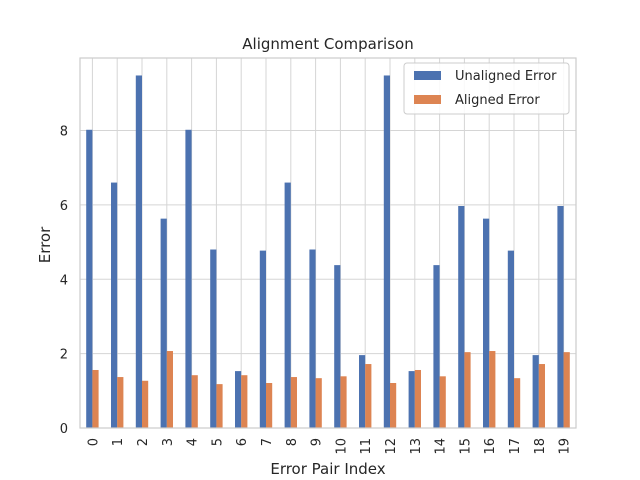  What do you see at coordinates (565, 446) in the screenshot?
I see `x-tick-label: 19` at bounding box center [565, 446].